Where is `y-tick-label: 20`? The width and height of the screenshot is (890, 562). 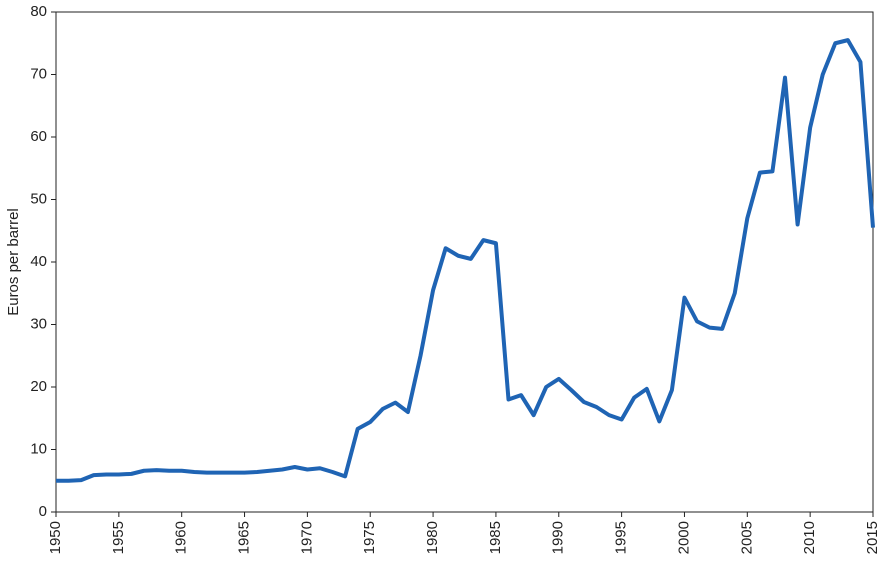
y-tick-label: 20 is located at coordinates (38, 386).